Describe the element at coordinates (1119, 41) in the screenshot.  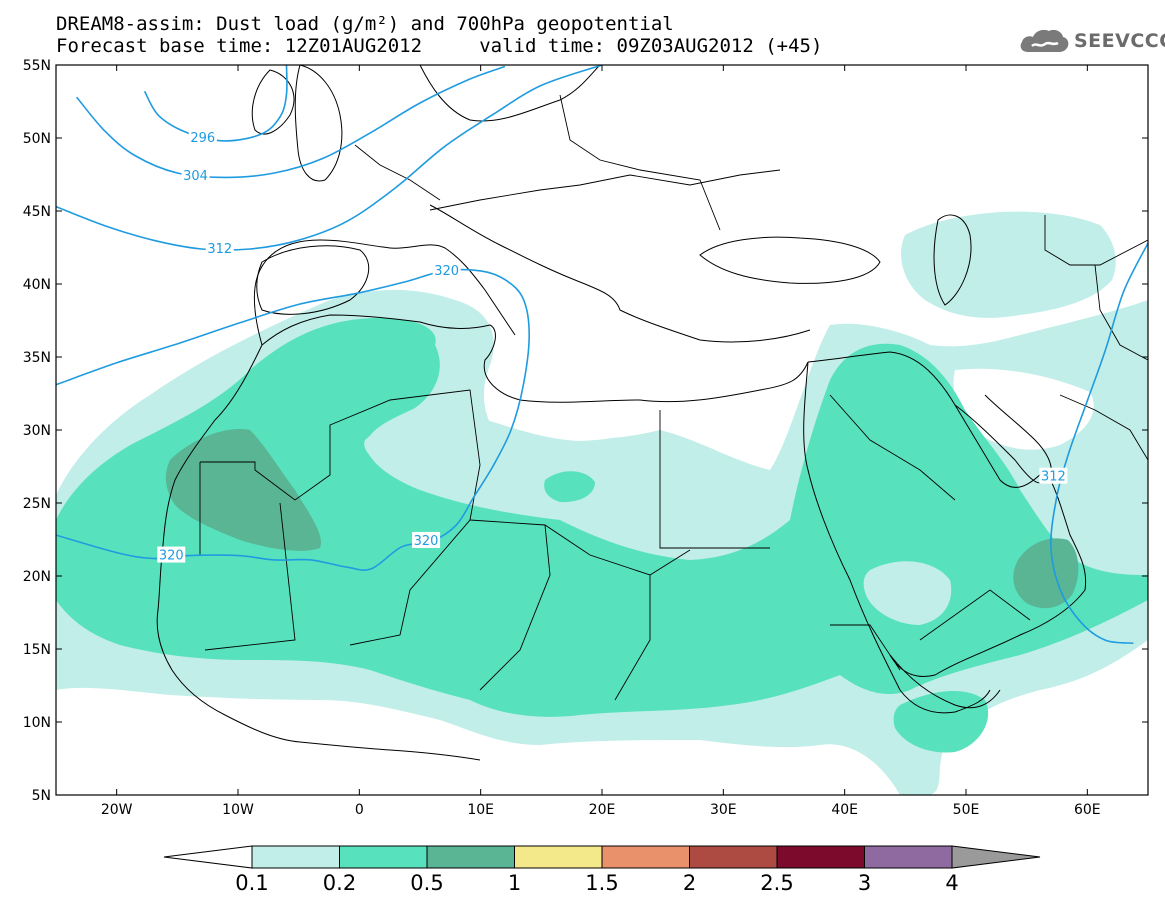
I see `logo-wordmark: SEEVCCC` at that location.